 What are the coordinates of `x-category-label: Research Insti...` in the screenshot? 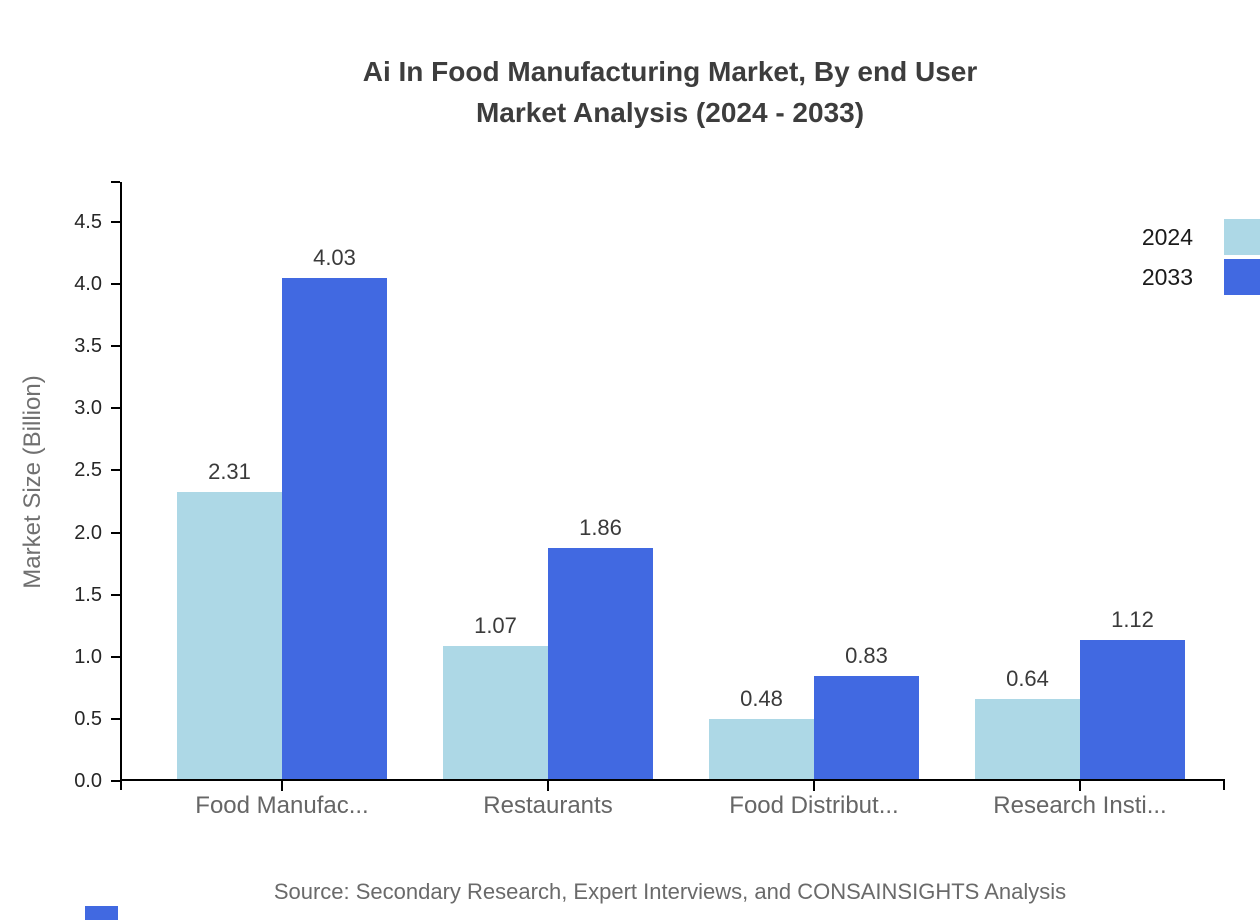 It's located at (1080, 805).